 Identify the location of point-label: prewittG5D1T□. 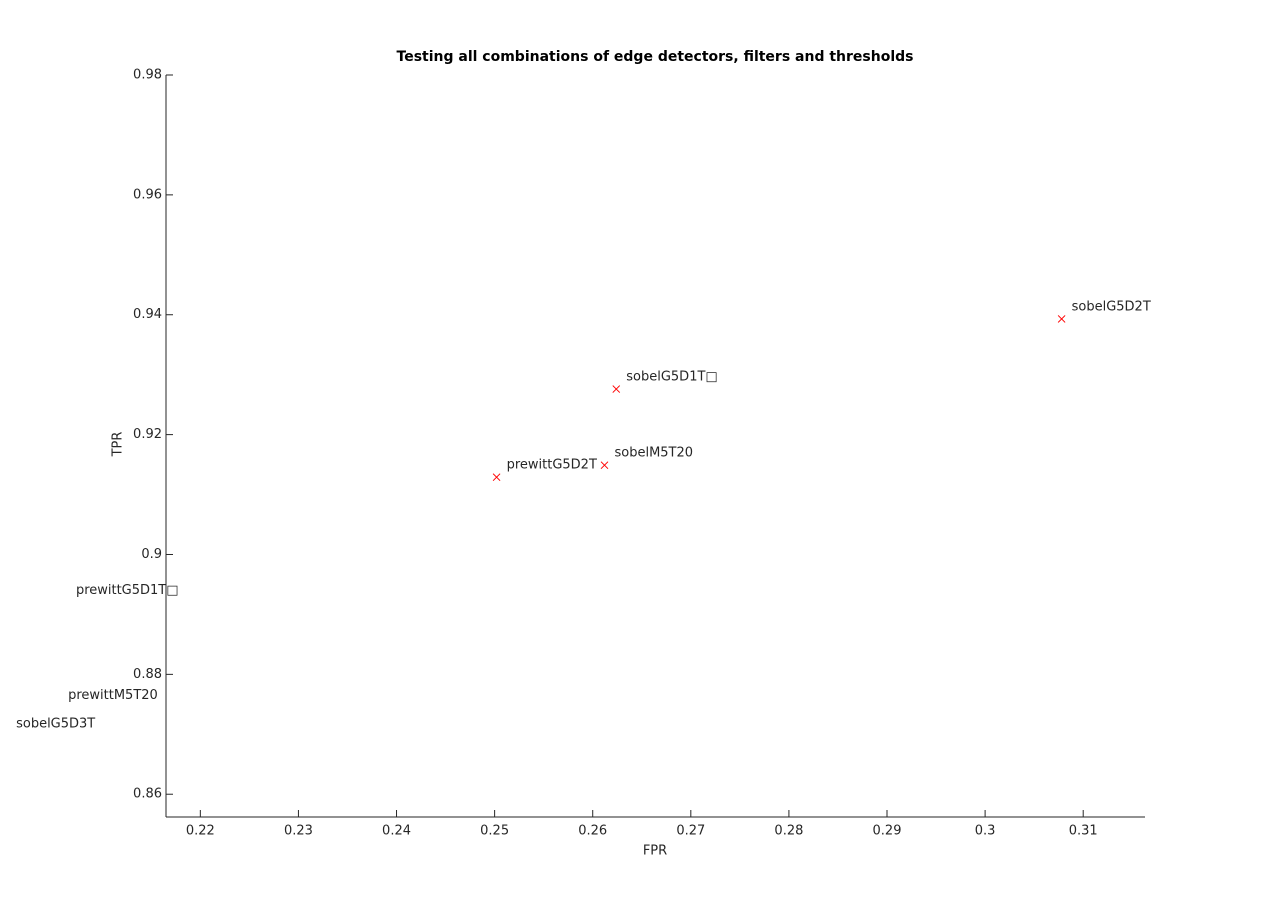
(127, 590).